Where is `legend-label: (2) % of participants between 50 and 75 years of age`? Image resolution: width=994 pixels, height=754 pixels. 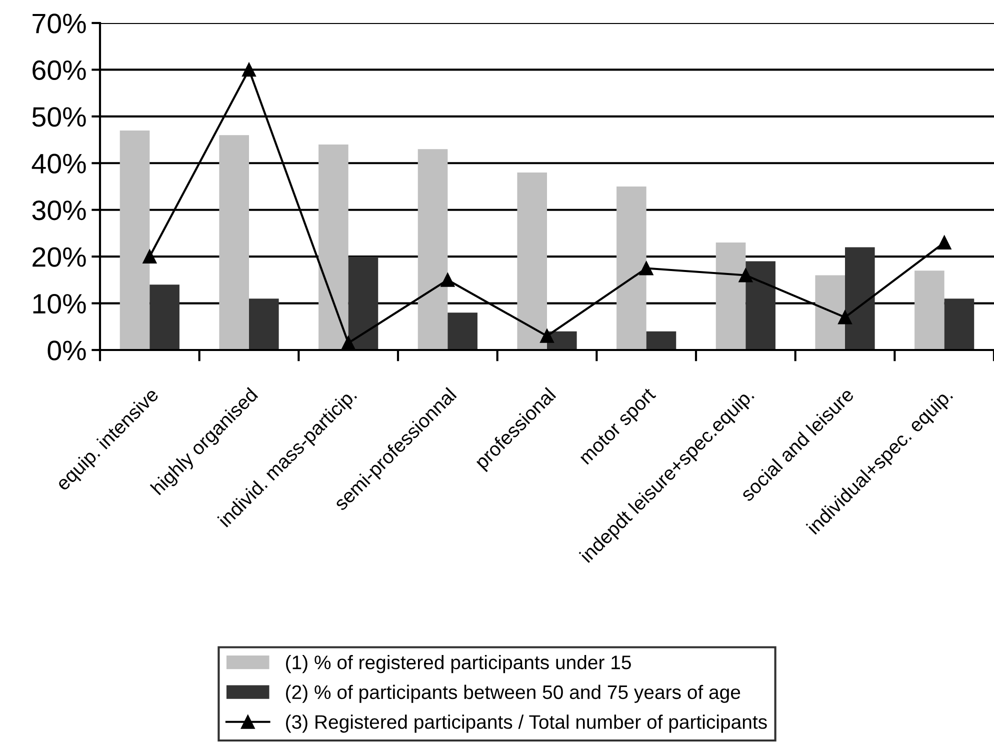
legend-label: (2) % of participants between 50 and 75 years of age is located at coordinates (513, 693).